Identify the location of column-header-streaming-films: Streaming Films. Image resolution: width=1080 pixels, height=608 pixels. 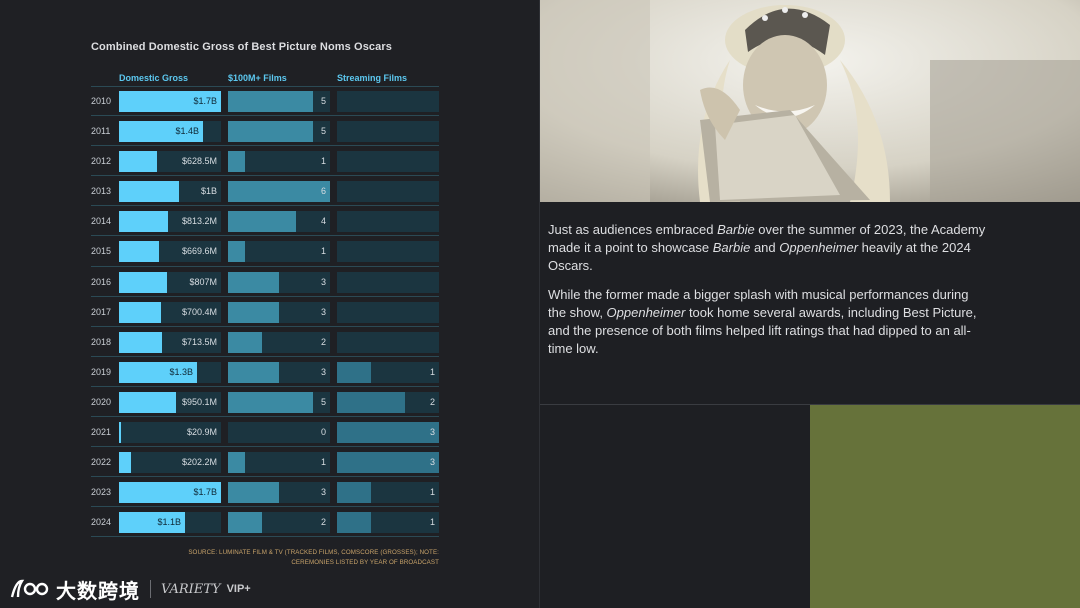
(372, 78).